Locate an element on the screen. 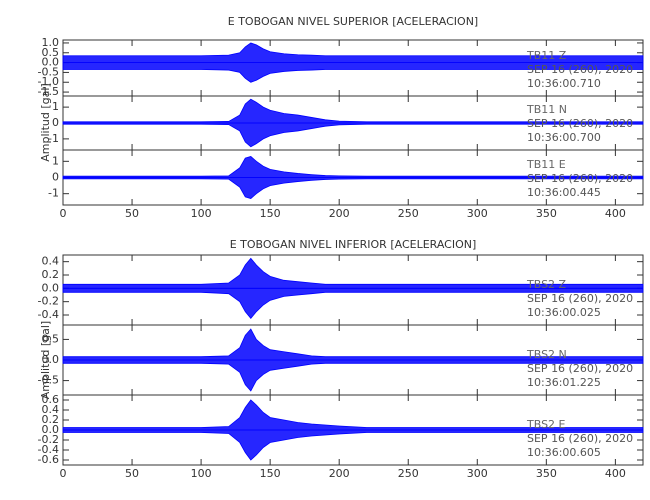  station-label: TBS2 Z is located at coordinates (546, 284).